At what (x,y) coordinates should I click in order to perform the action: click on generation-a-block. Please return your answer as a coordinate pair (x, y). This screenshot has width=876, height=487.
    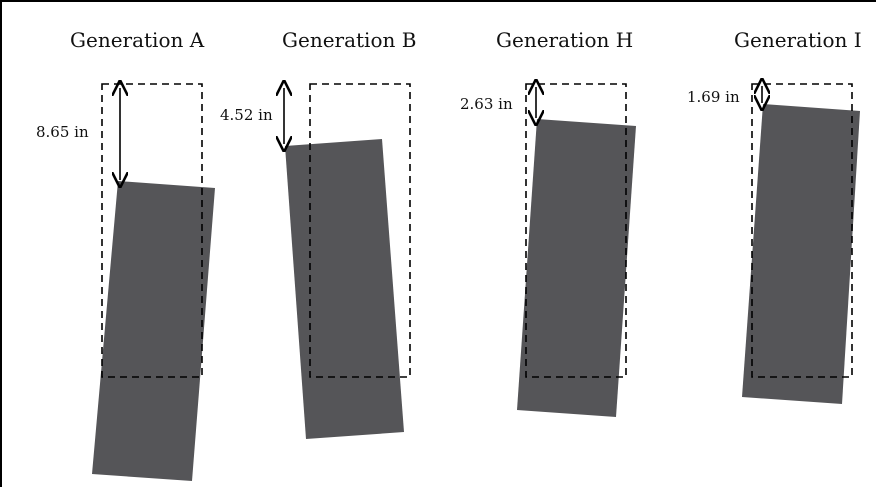
    Looking at the image, I should click on (153, 331).